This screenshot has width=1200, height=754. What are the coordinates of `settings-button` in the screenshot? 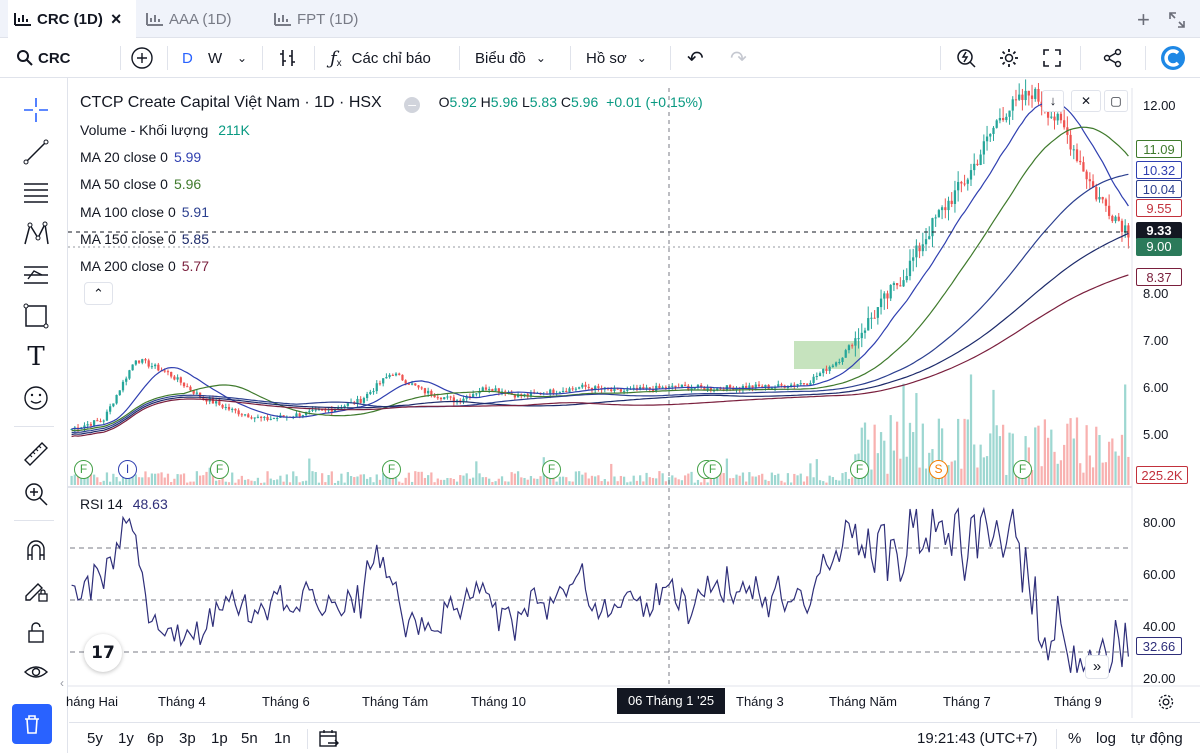 It's located at (1009, 58).